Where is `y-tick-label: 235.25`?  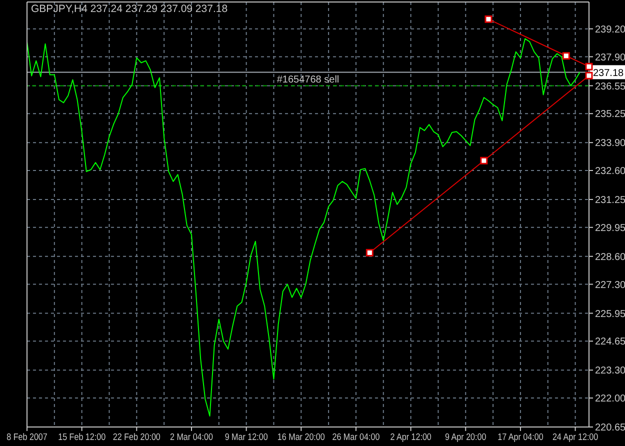 y-tick-label: 235.25 is located at coordinates (610, 114).